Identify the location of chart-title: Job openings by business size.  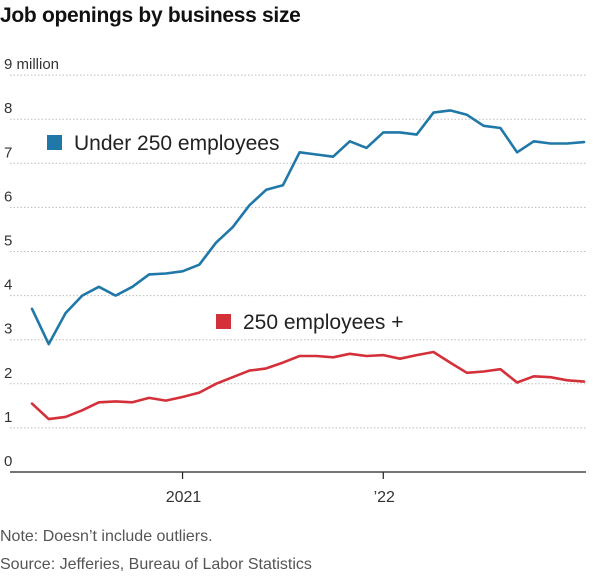
(150, 15).